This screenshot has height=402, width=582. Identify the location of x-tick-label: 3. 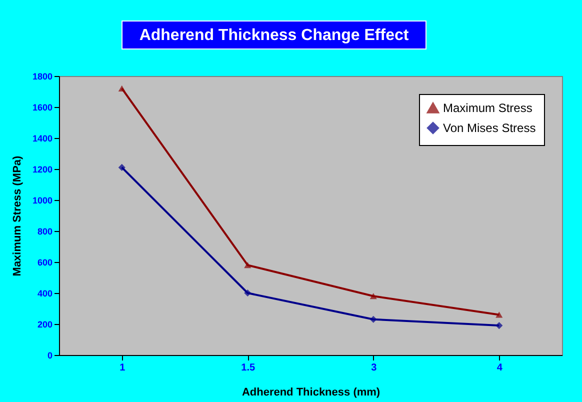
(374, 368).